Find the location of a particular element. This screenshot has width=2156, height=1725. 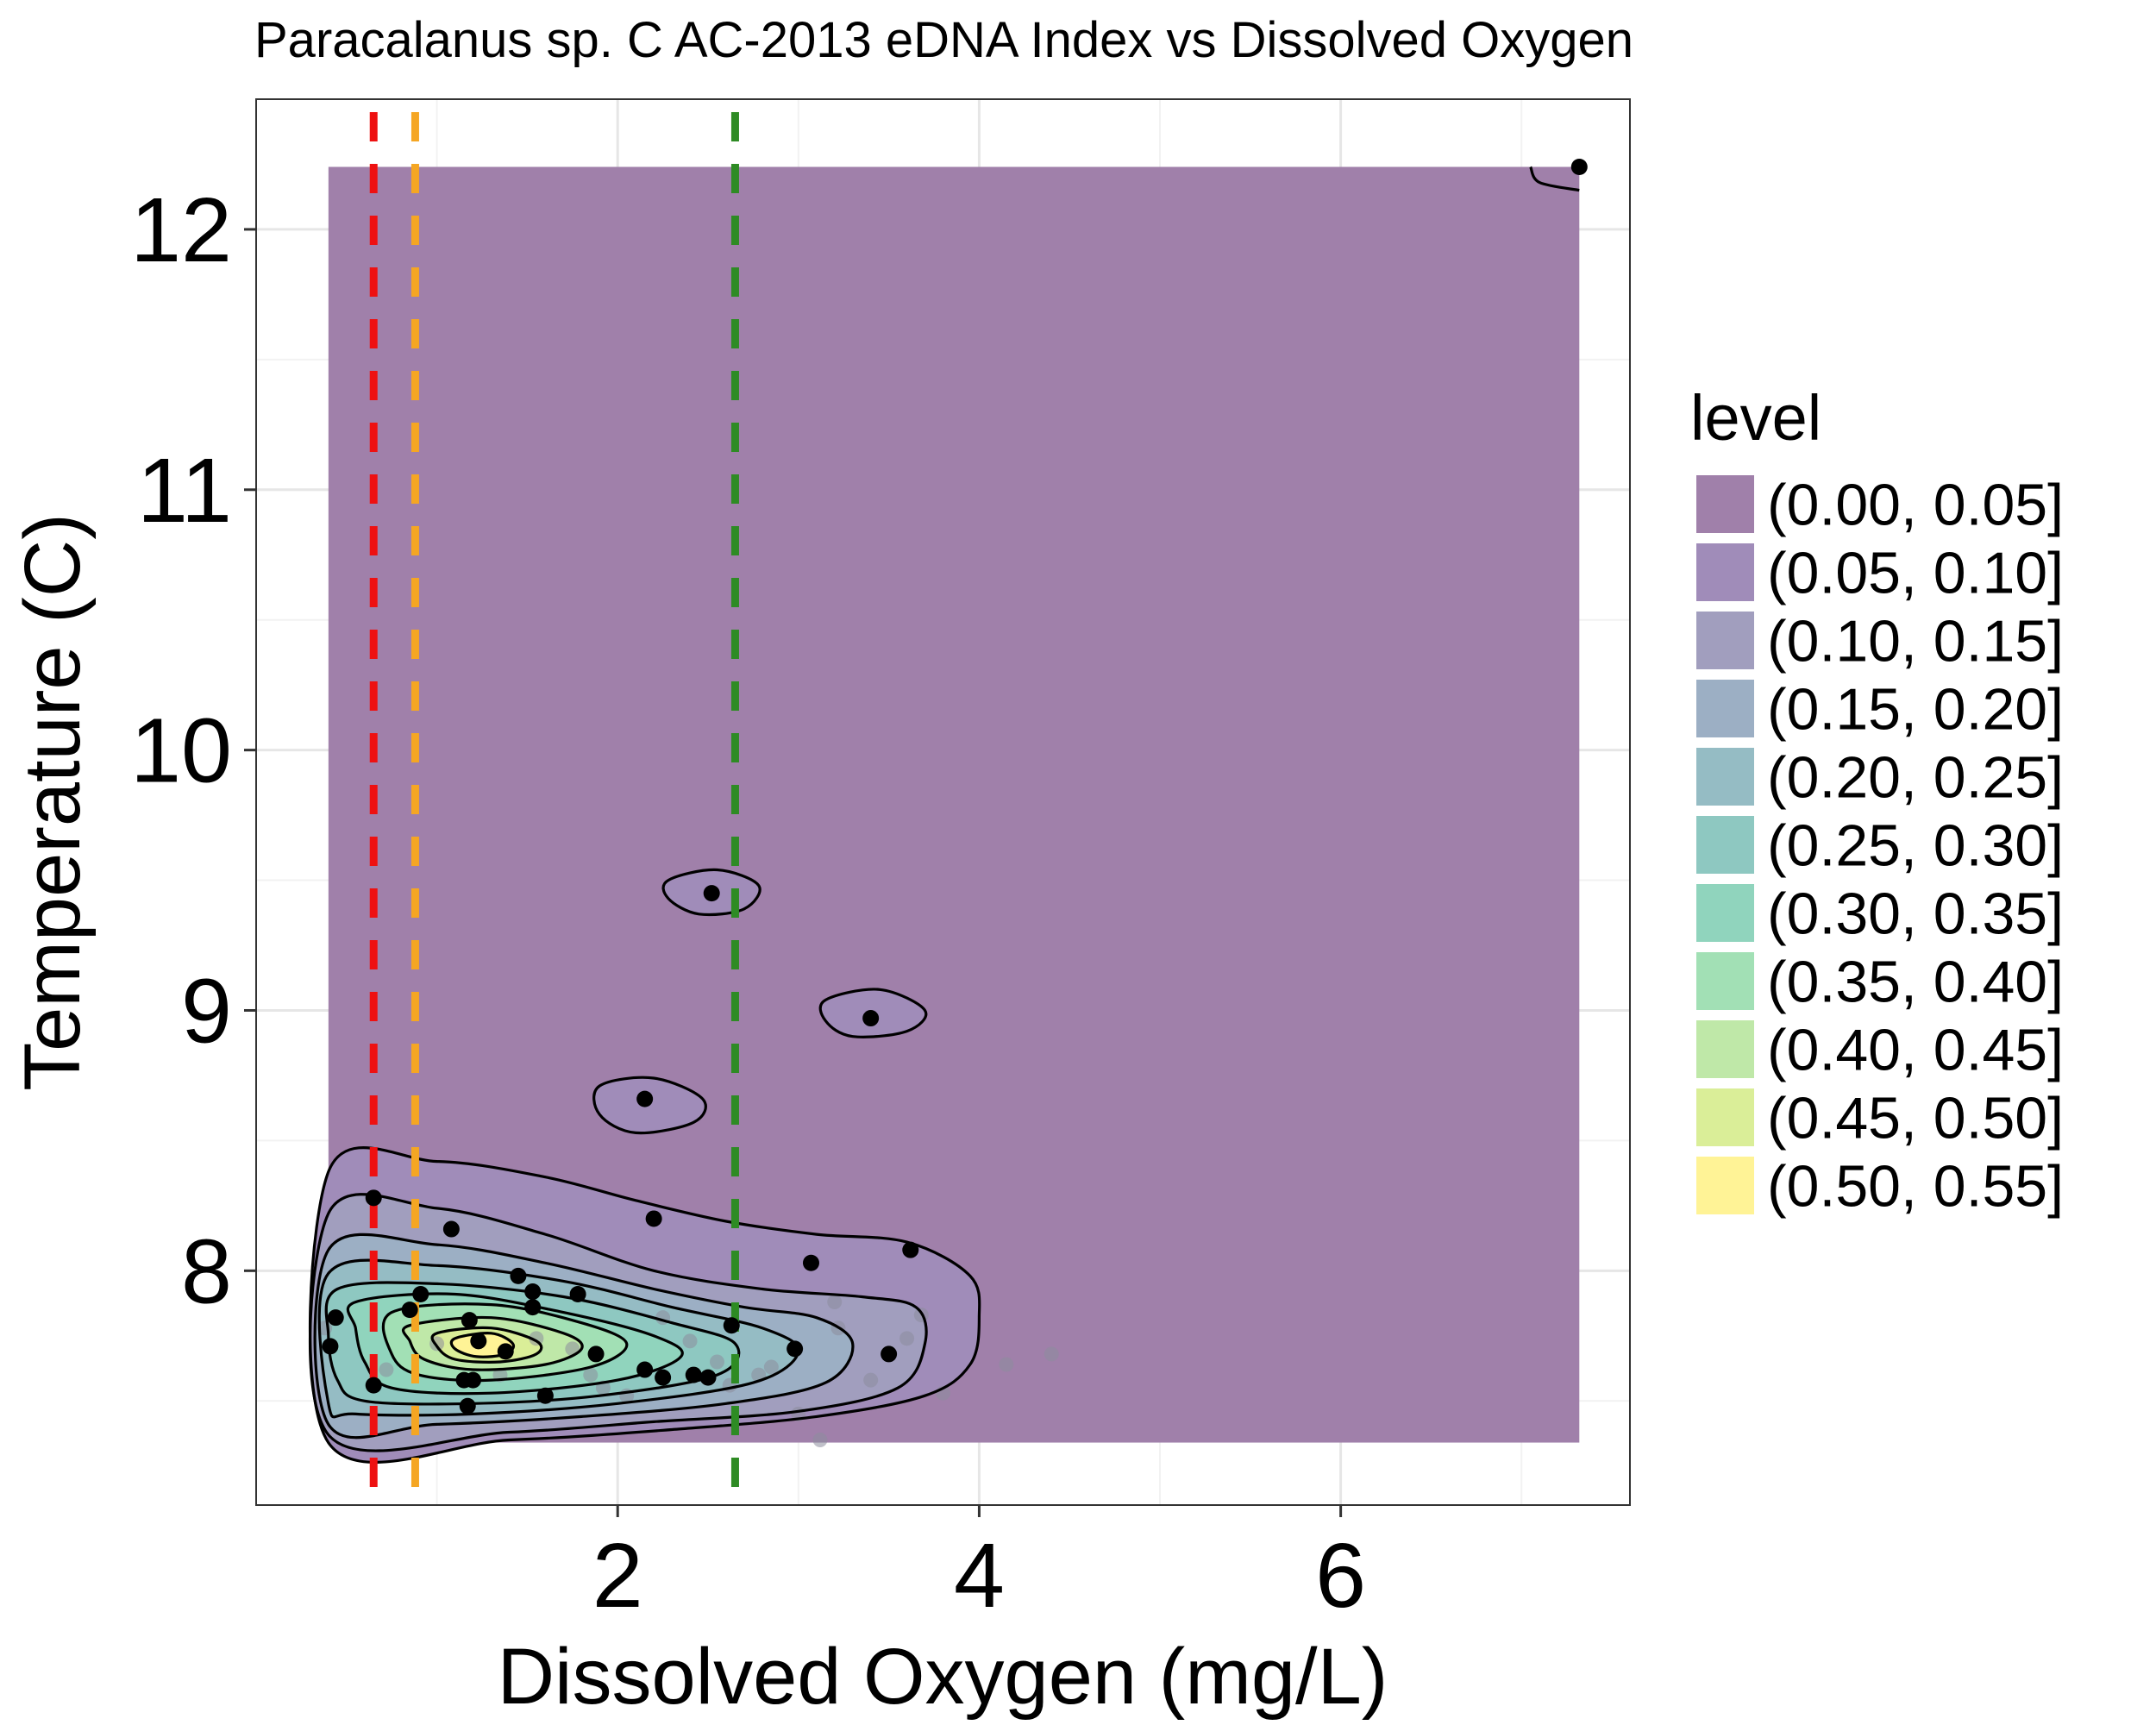

y-tick-label: 9 is located at coordinates (206, 1011).